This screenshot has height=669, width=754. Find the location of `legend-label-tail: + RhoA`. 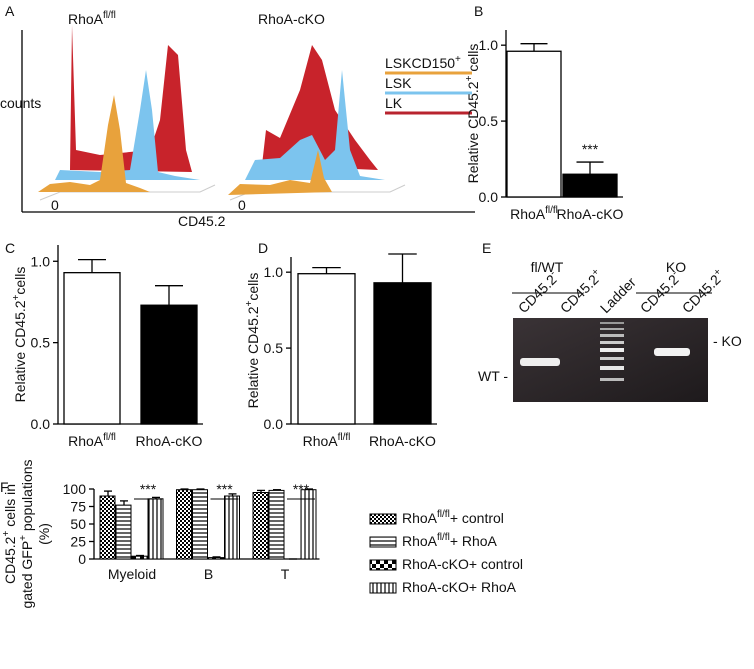

legend-label-tail: + RhoA is located at coordinates (474, 541).